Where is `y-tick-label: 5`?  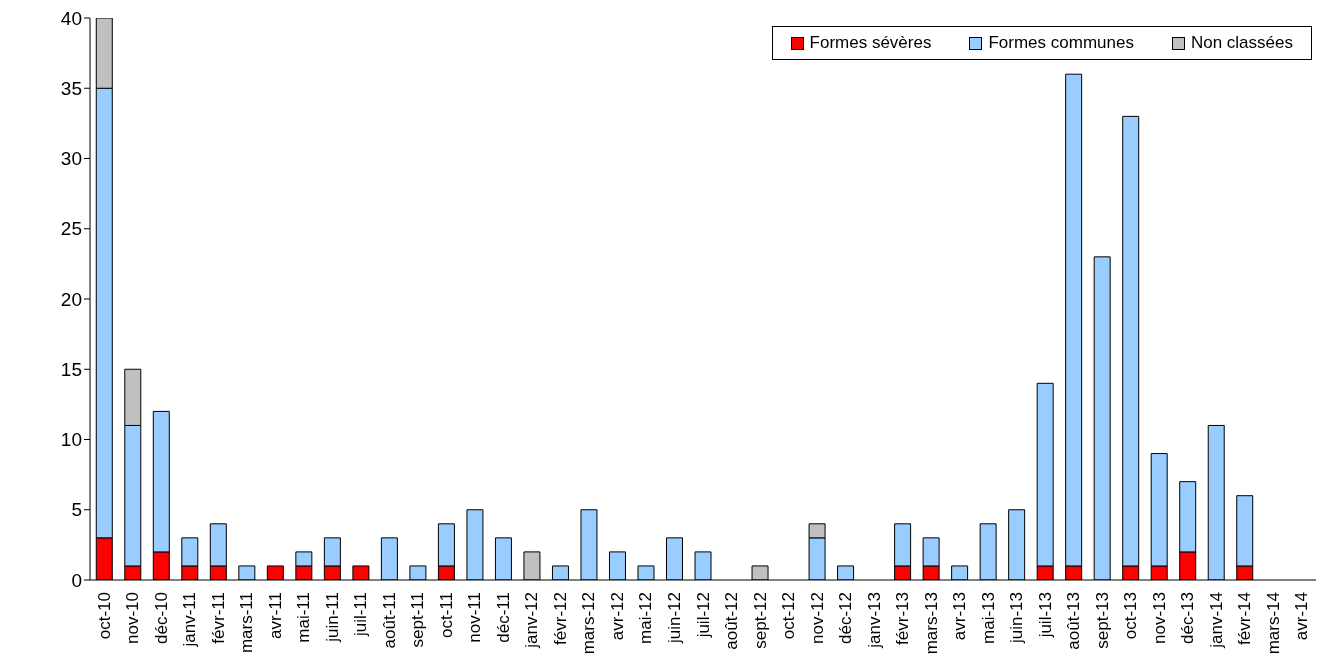
y-tick-label: 5 is located at coordinates (76, 510).